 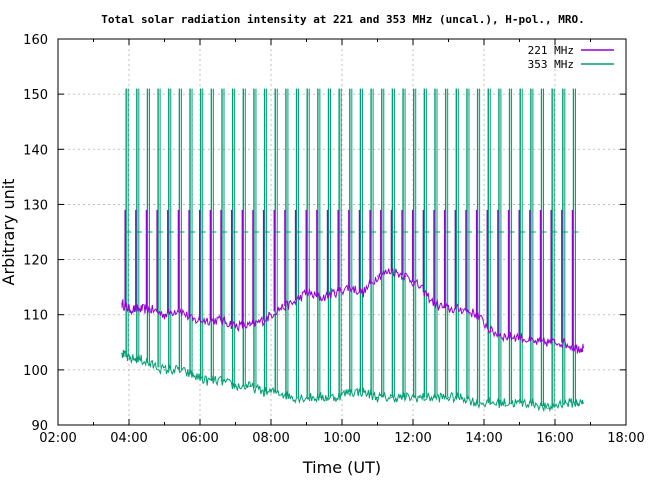 I want to click on legend-label: 353 MHz, so click(x=551, y=64).